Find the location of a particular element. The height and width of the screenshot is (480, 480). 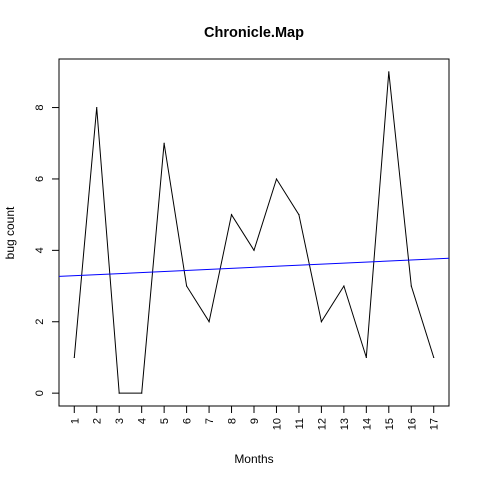

y-tick-label: 4 is located at coordinates (40, 250).